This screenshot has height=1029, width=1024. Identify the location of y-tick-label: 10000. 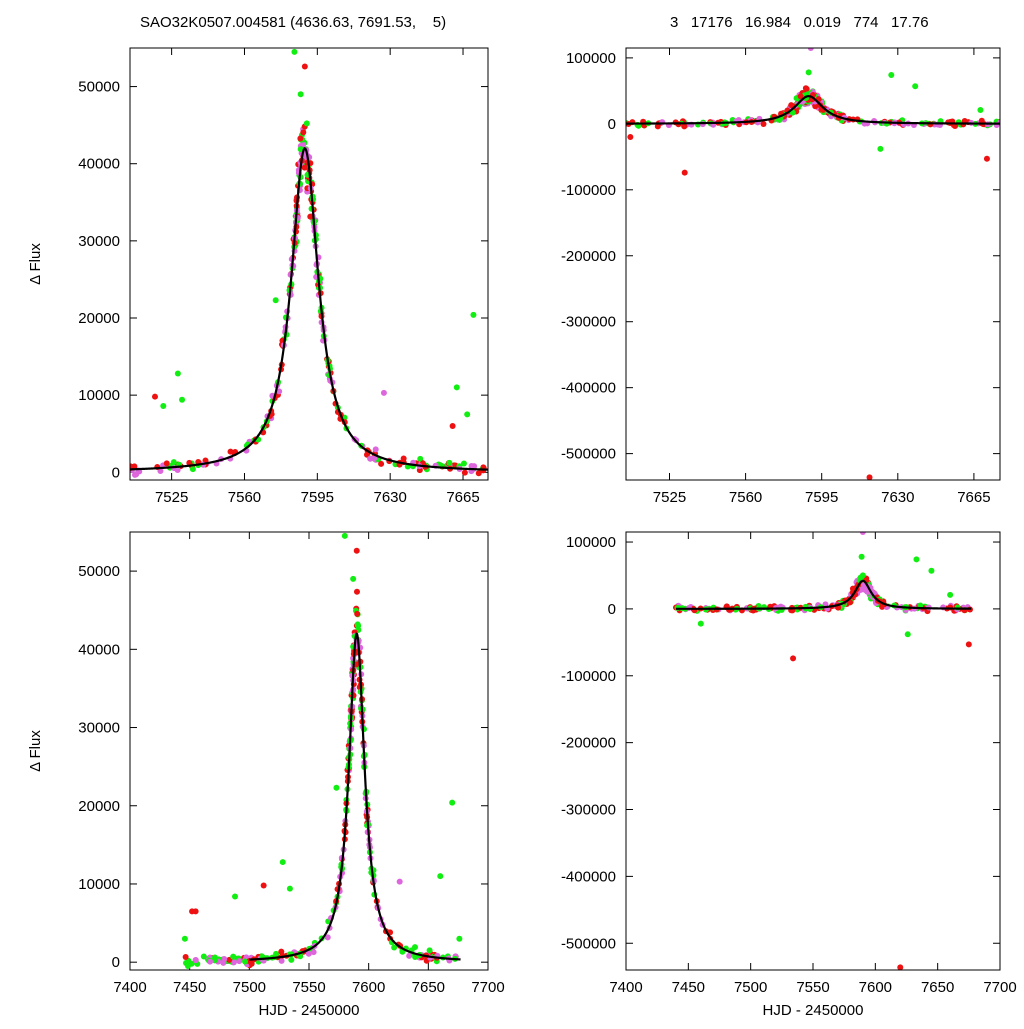
(99, 884).